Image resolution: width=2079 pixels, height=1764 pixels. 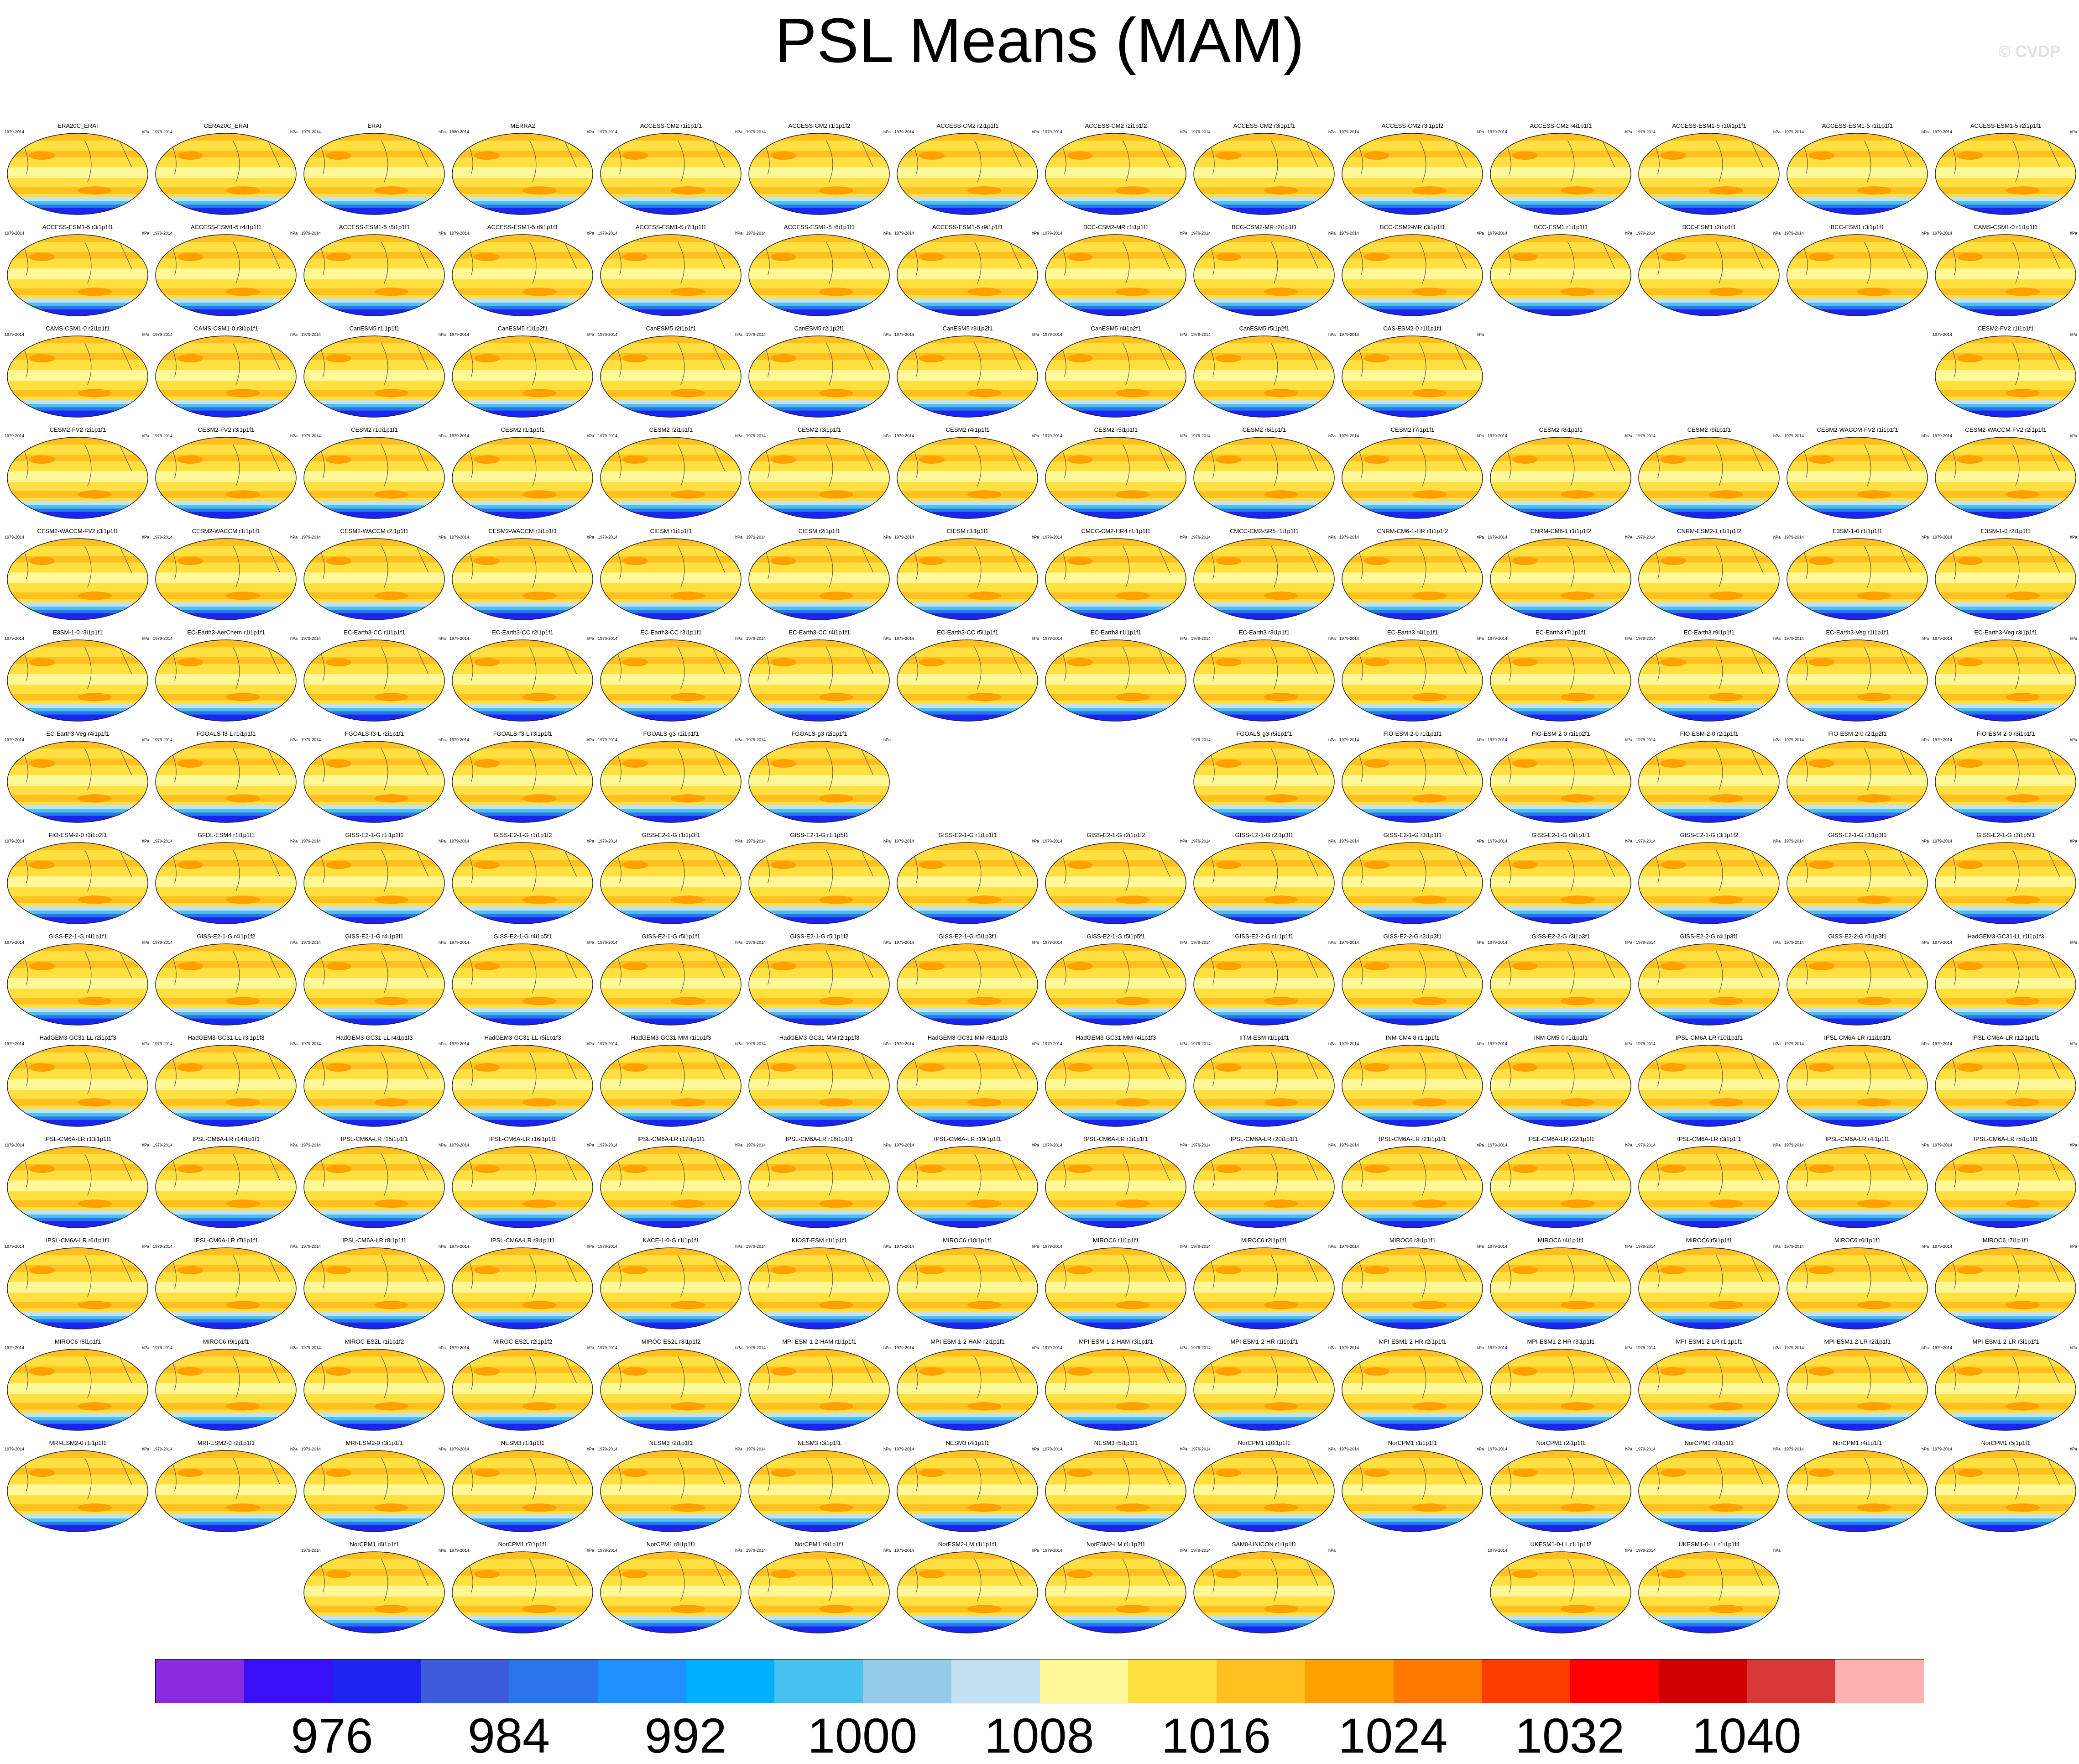 What do you see at coordinates (967, 1491) in the screenshot?
I see `map-panel: NESM3 r4i1p1f1 1979-2014 hPa` at bounding box center [967, 1491].